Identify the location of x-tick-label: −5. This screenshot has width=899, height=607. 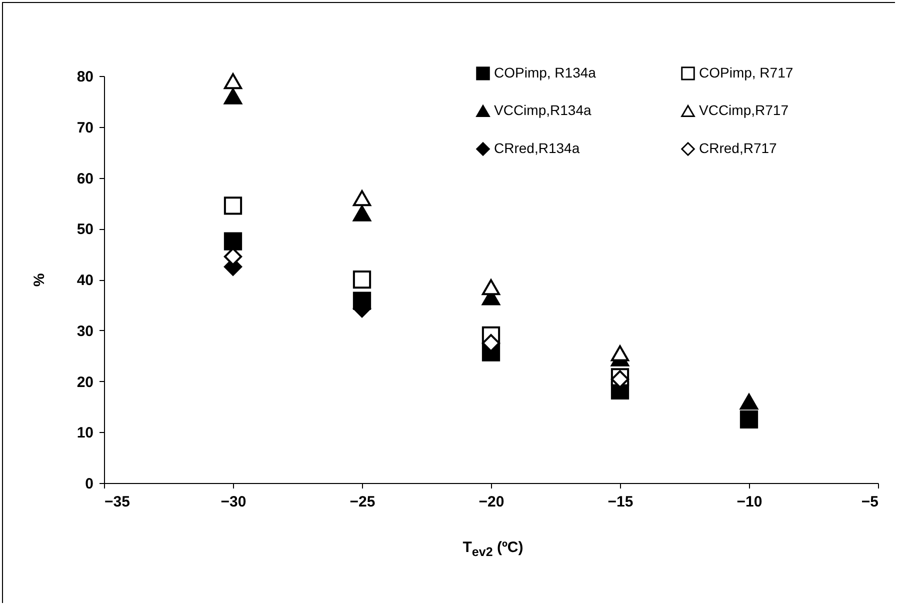
(869, 502).